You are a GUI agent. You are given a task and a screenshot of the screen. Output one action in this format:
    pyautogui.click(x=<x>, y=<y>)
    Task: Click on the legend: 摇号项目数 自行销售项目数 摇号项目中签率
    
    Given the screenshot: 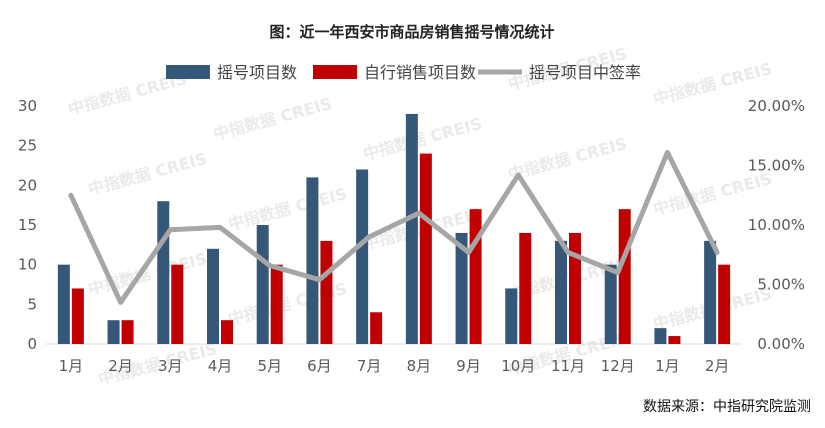 What is the action you would take?
    pyautogui.click(x=403, y=72)
    